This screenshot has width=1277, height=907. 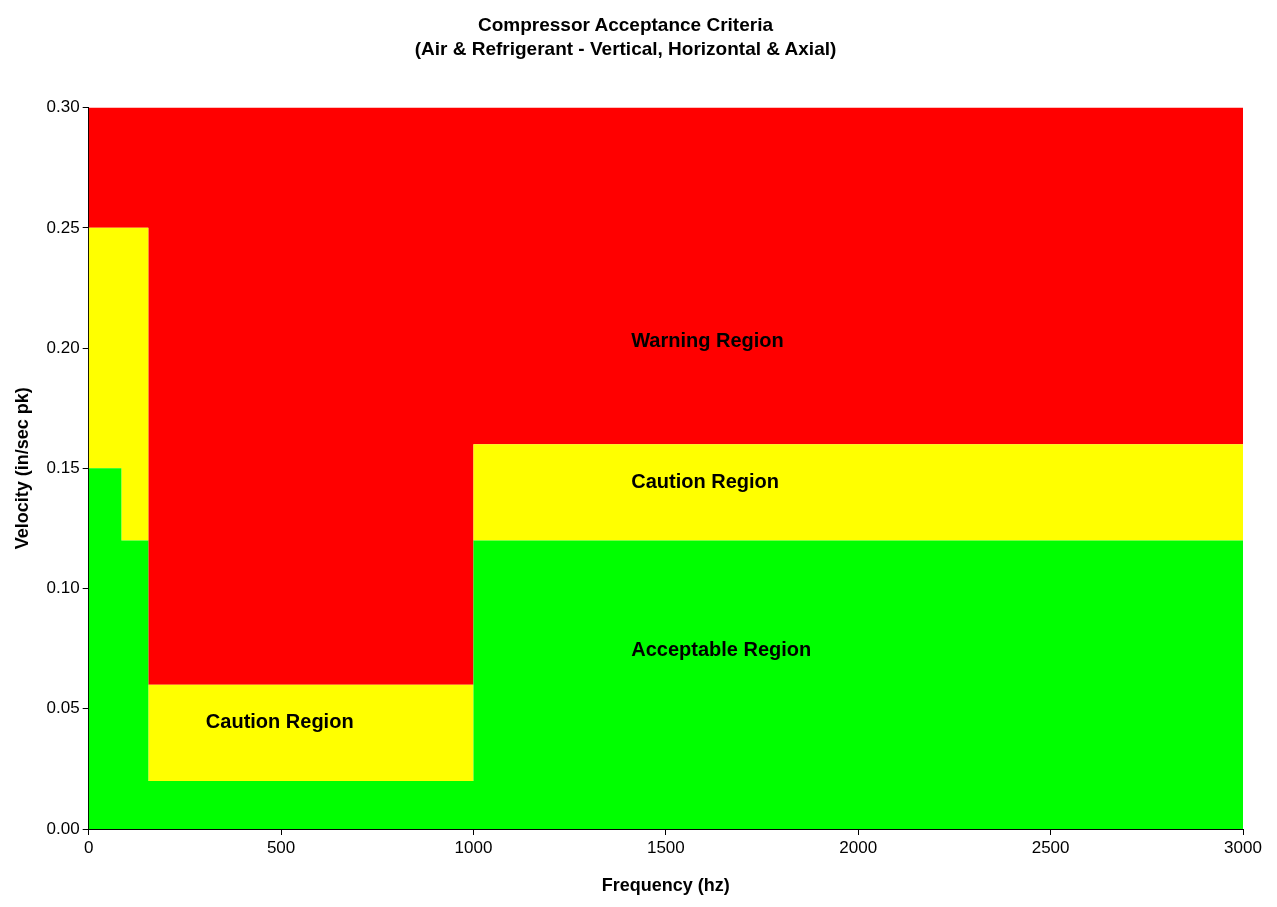 What do you see at coordinates (721, 648) in the screenshot?
I see `annotation: Acceptable Region` at bounding box center [721, 648].